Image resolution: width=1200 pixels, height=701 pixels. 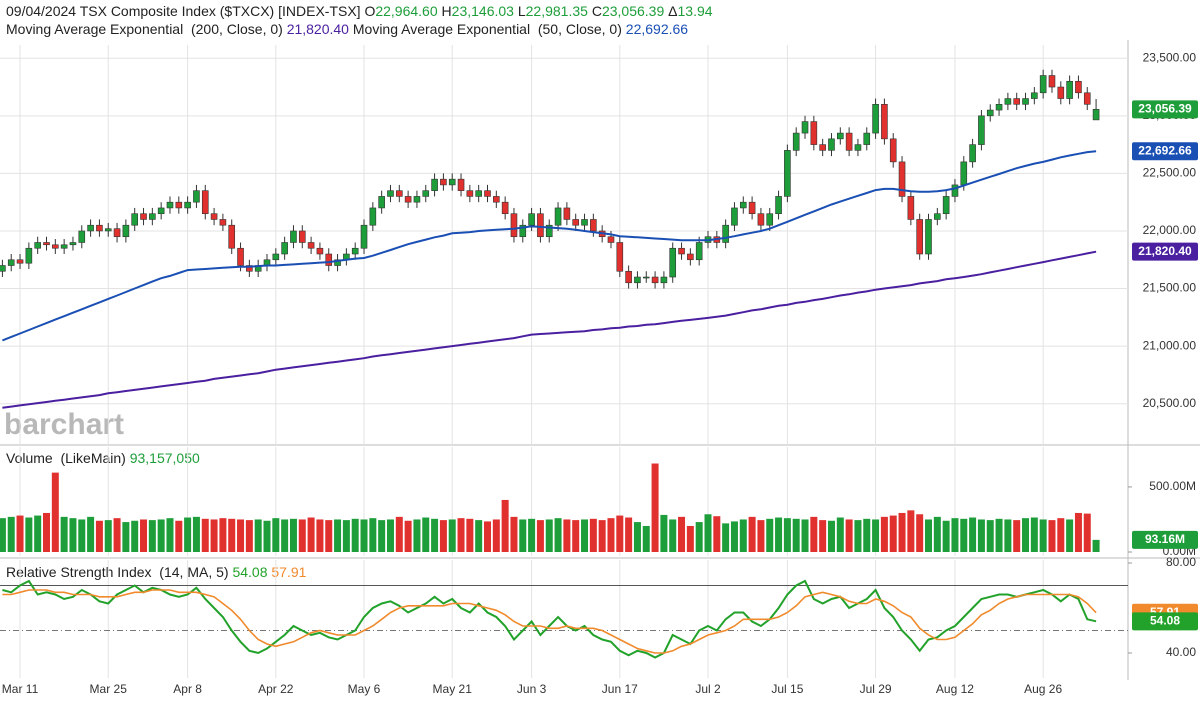 I want to click on x-tick-label: Apr 22, so click(x=276, y=689).